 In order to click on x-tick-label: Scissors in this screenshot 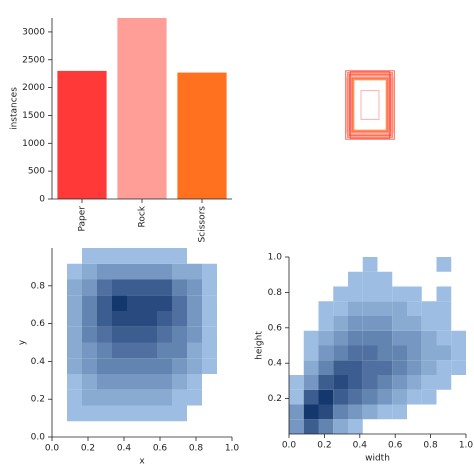, I will do `click(203, 224)`.